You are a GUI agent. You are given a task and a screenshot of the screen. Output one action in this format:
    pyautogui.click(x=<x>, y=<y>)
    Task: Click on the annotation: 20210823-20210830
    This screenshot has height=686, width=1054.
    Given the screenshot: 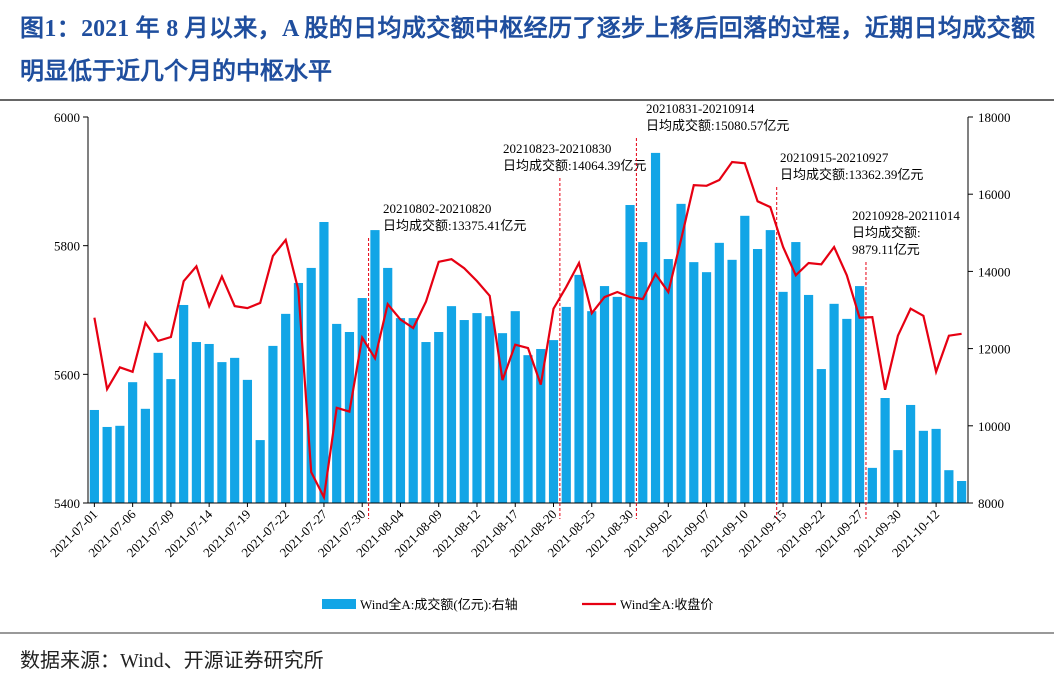 What is the action you would take?
    pyautogui.click(x=557, y=148)
    